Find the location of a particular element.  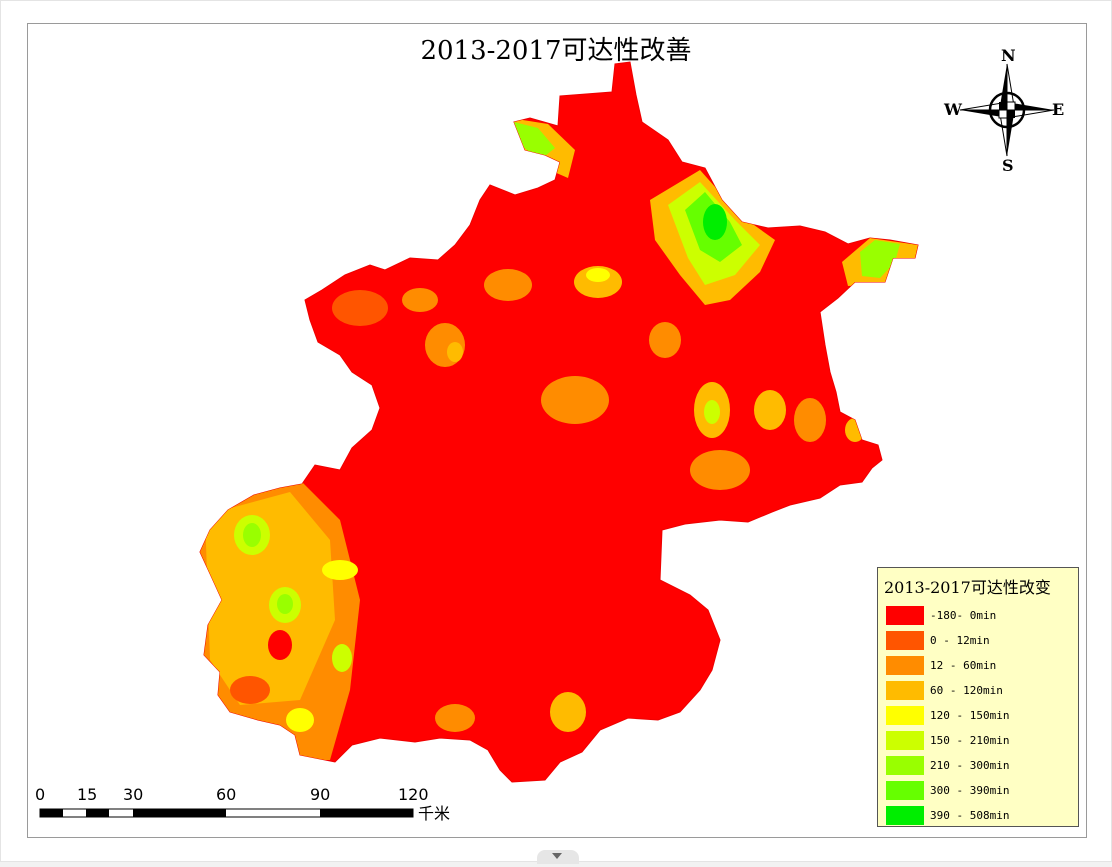

legend-item: 390 - 508min is located at coordinates (981, 816).